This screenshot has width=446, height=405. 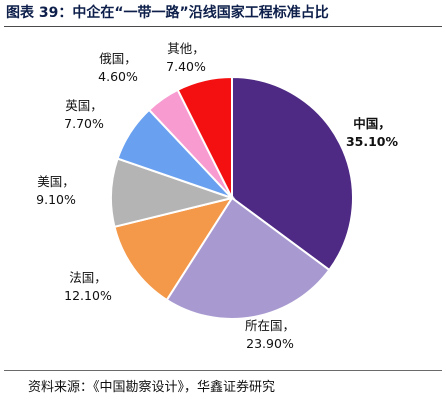 I want to click on slice-value-label: 35.10%, so click(x=372, y=141).